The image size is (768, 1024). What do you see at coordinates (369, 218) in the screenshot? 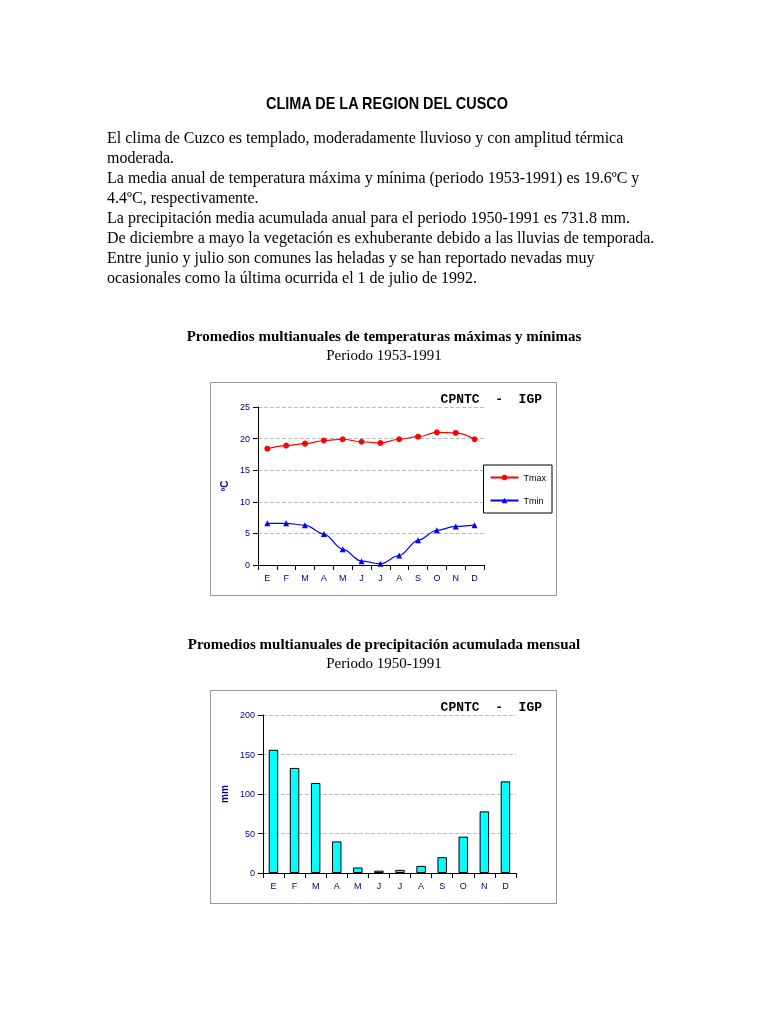
I see `text: La precipitación media acumulada anual para el periodo 1950-1991 es 731.8 mm.` at bounding box center [369, 218].